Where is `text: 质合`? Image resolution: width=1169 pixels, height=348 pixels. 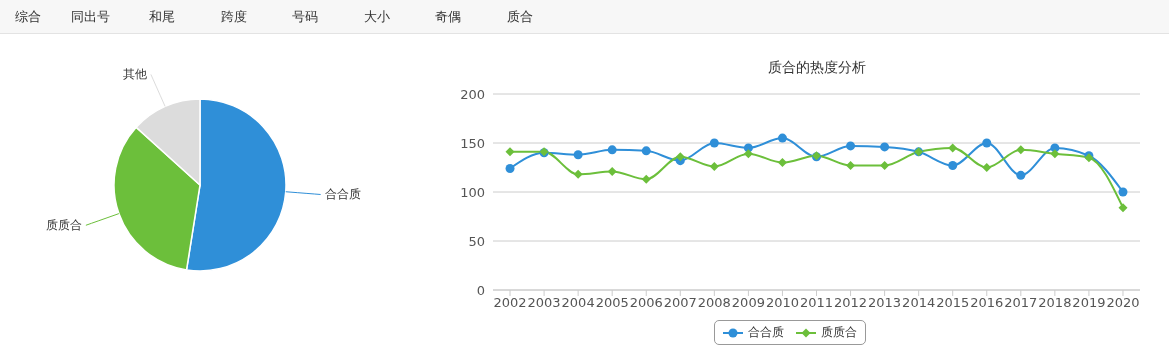 text: 质合 is located at coordinates (519, 17).